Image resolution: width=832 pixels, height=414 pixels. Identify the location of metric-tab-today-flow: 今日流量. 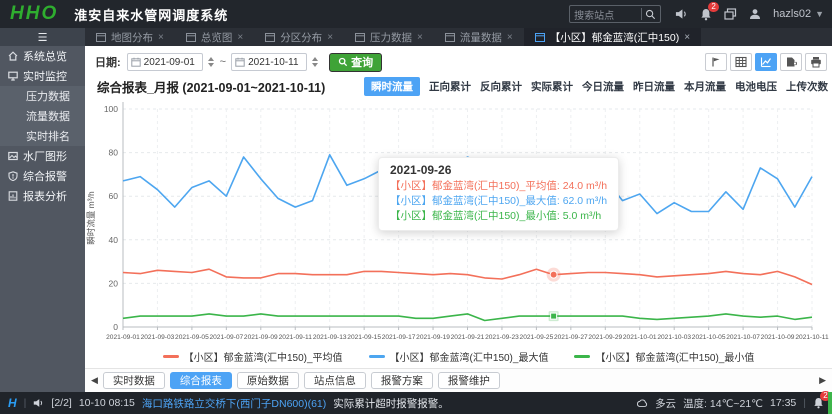
(603, 86).